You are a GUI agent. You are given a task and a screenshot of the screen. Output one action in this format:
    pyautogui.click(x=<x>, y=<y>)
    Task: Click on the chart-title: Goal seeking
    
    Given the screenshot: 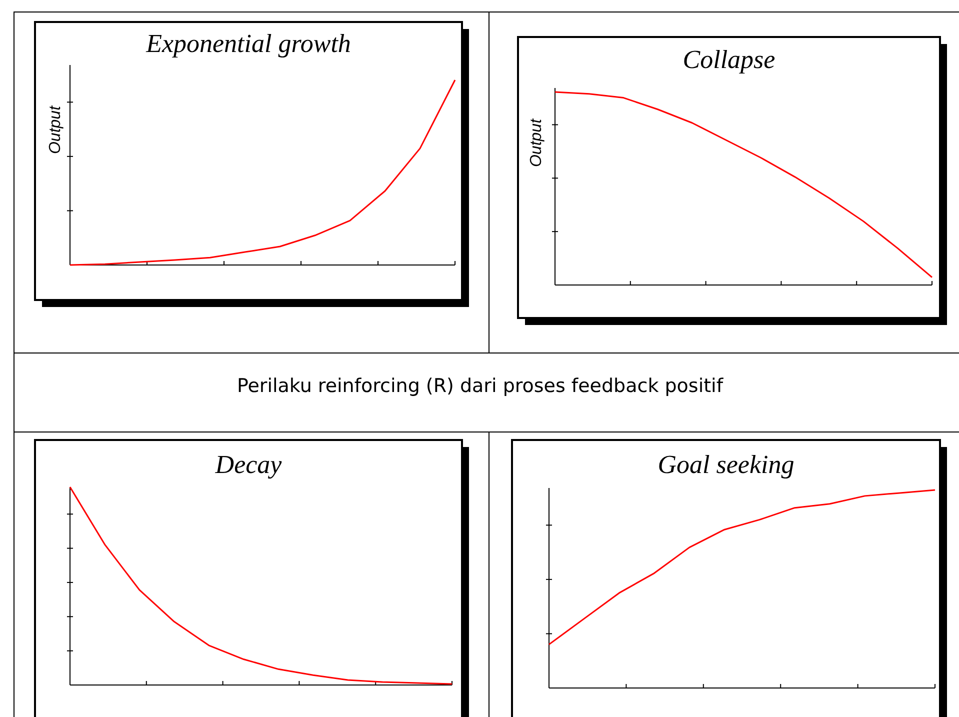 What is the action you would take?
    pyautogui.click(x=726, y=464)
    